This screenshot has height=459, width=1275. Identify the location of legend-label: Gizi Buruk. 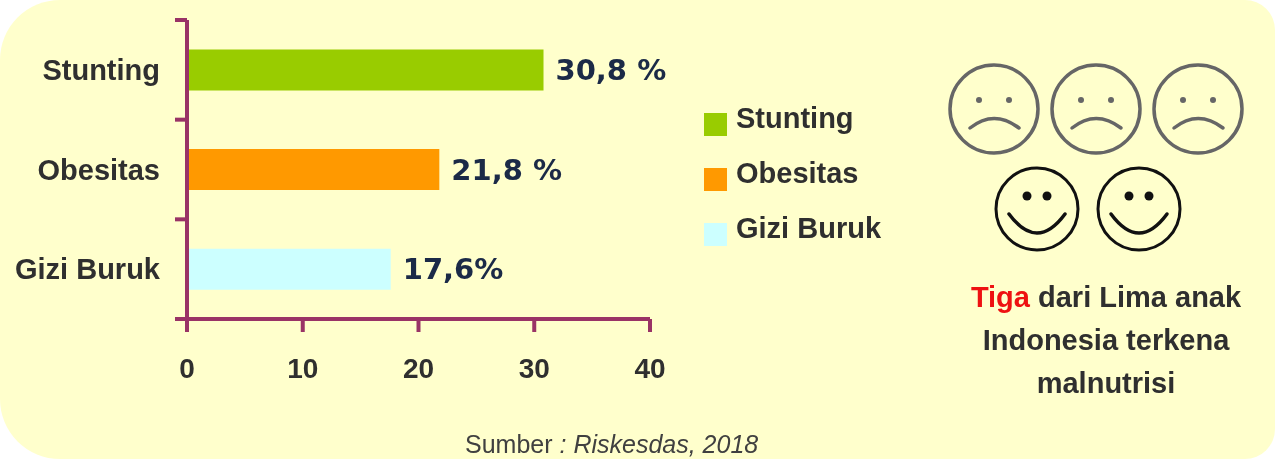
(809, 228).